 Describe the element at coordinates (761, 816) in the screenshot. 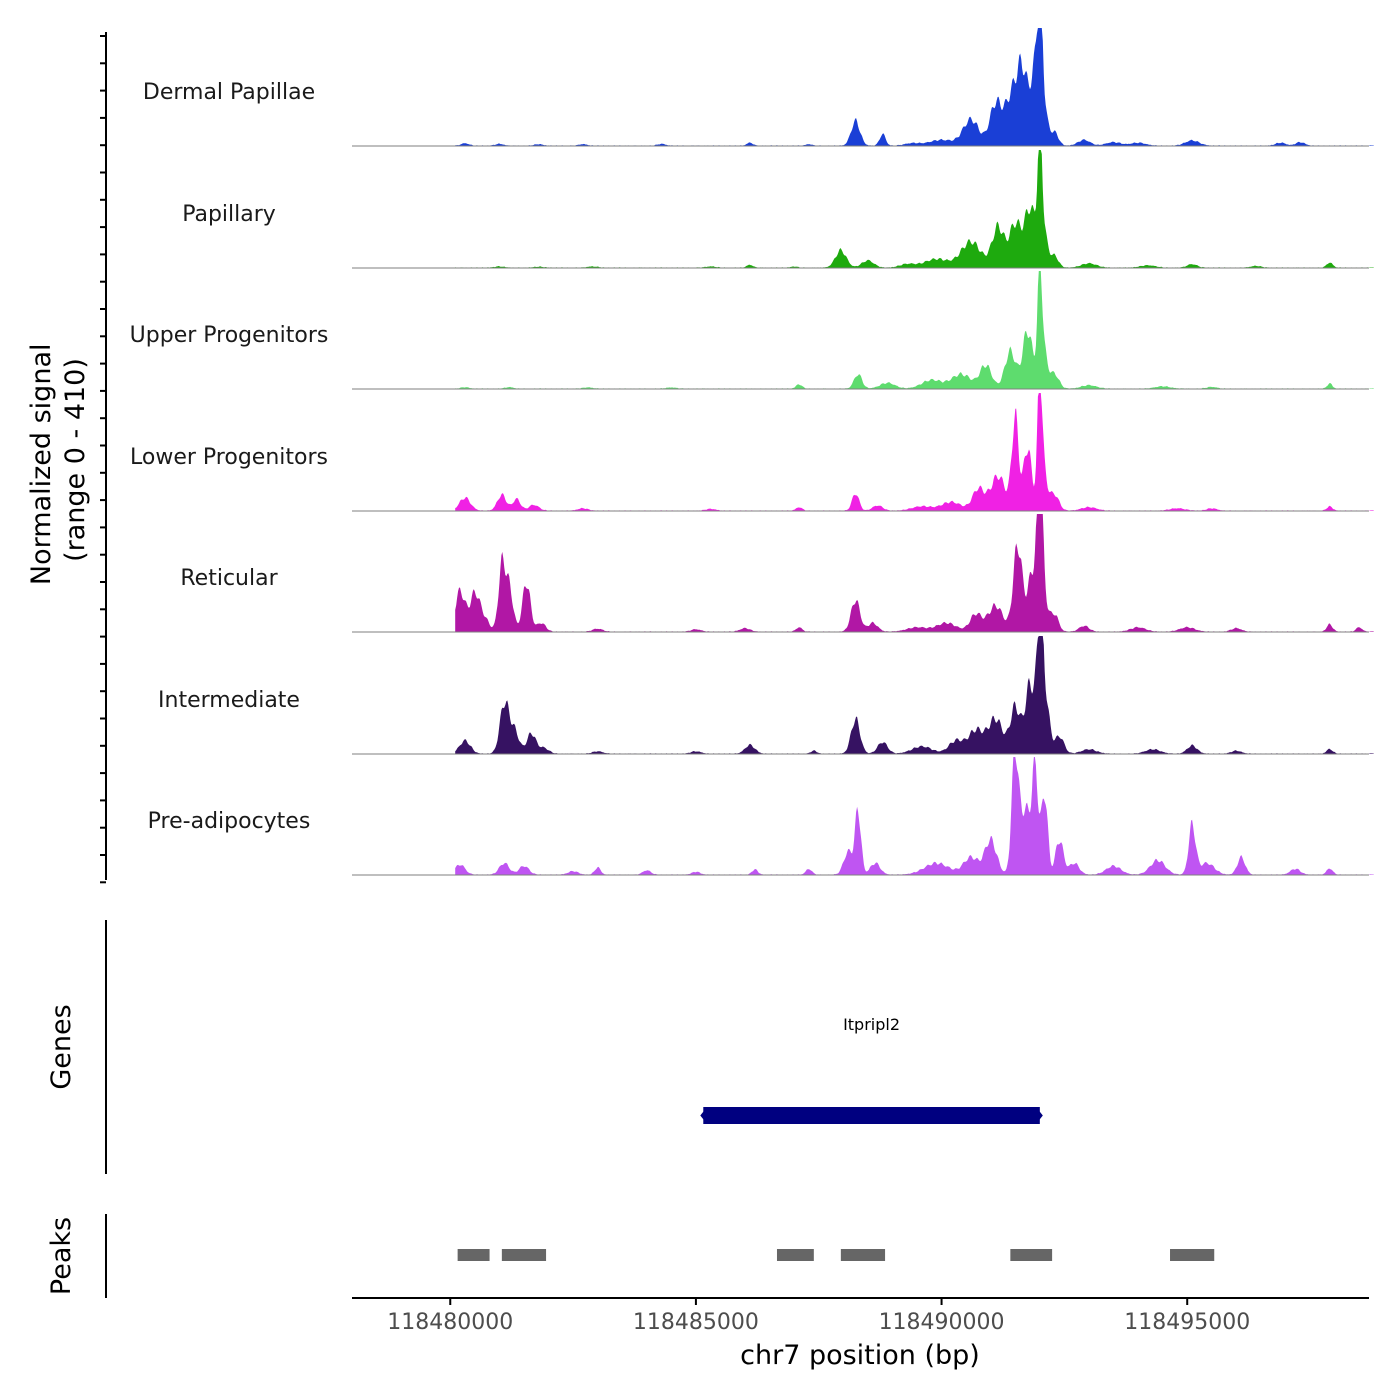

I see `track-pre-adipocytes: Pre-adipocytes` at that location.